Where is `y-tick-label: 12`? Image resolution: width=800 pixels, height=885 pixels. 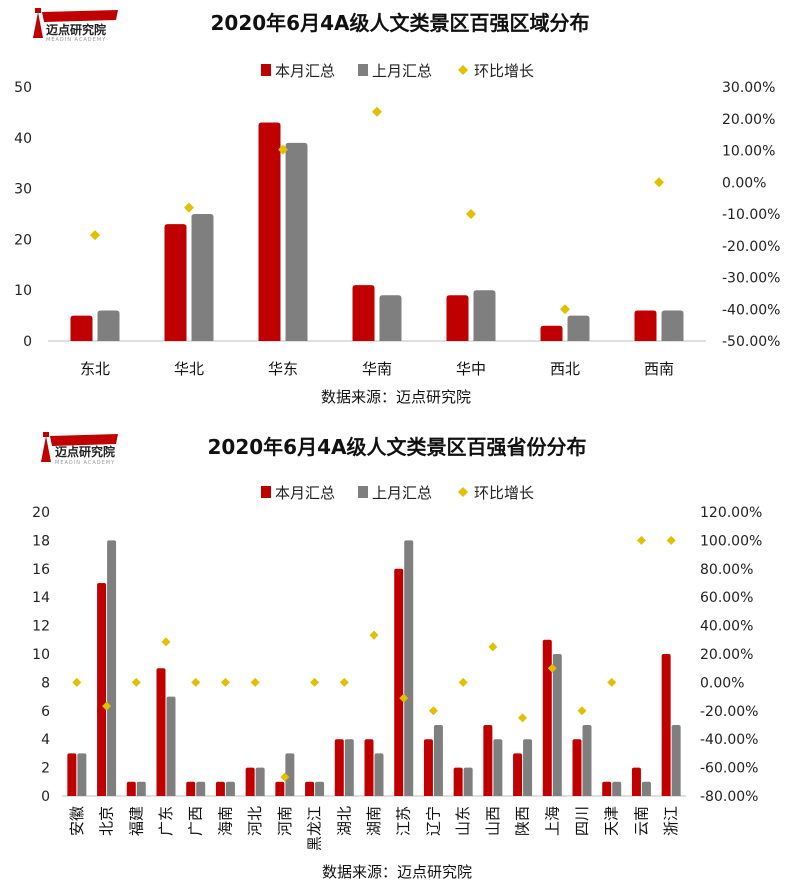 y-tick-label: 12 is located at coordinates (41, 627).